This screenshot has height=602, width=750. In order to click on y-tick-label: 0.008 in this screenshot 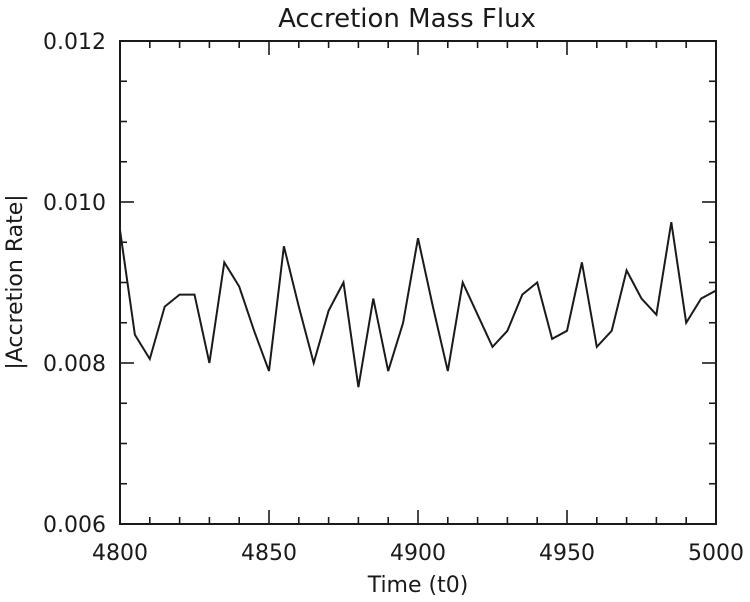, I will do `click(74, 364)`.